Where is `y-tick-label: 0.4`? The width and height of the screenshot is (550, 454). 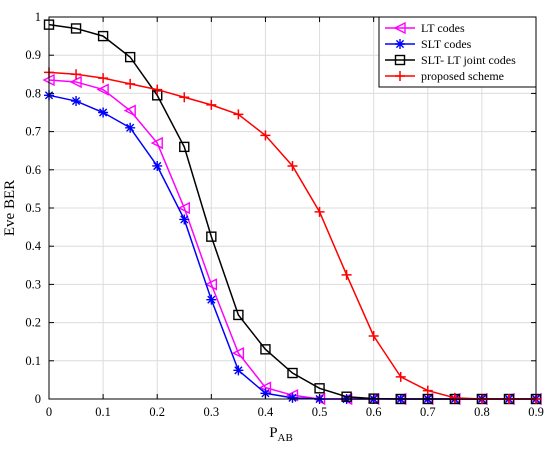
y-tick-label: 0.4 is located at coordinates (33, 246).